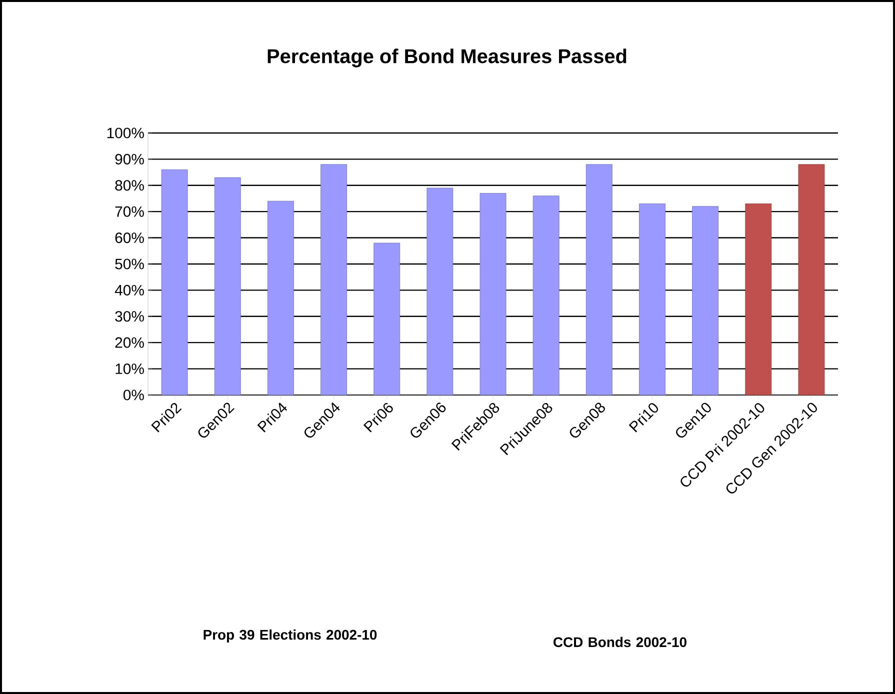 The image size is (895, 694). What do you see at coordinates (620, 642) in the screenshot?
I see `text: CCD Bonds 2002-10` at bounding box center [620, 642].